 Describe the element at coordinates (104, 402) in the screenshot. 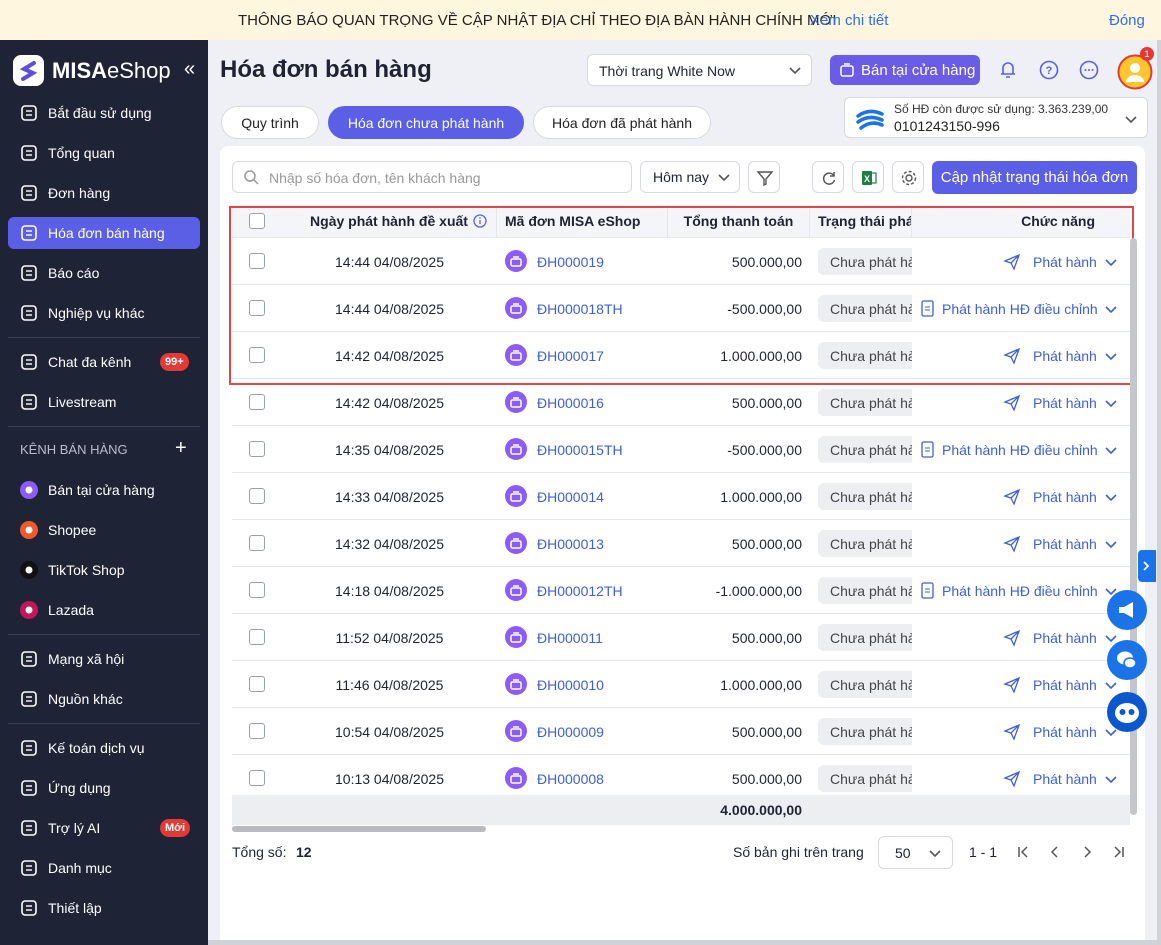

I see `nav-item: Livestream` at that location.